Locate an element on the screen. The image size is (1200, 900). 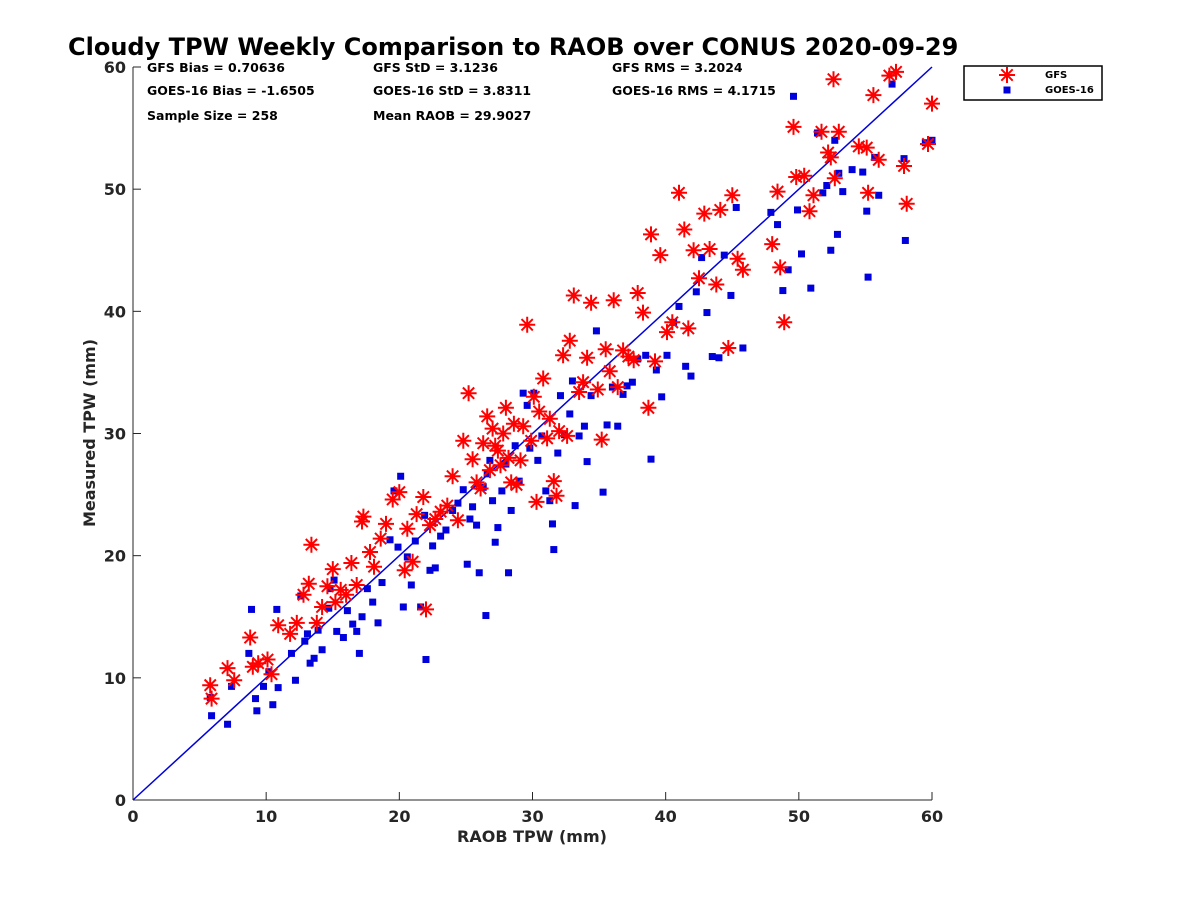
stat-sample-size: Sample Size = 258 is located at coordinates (212, 115).